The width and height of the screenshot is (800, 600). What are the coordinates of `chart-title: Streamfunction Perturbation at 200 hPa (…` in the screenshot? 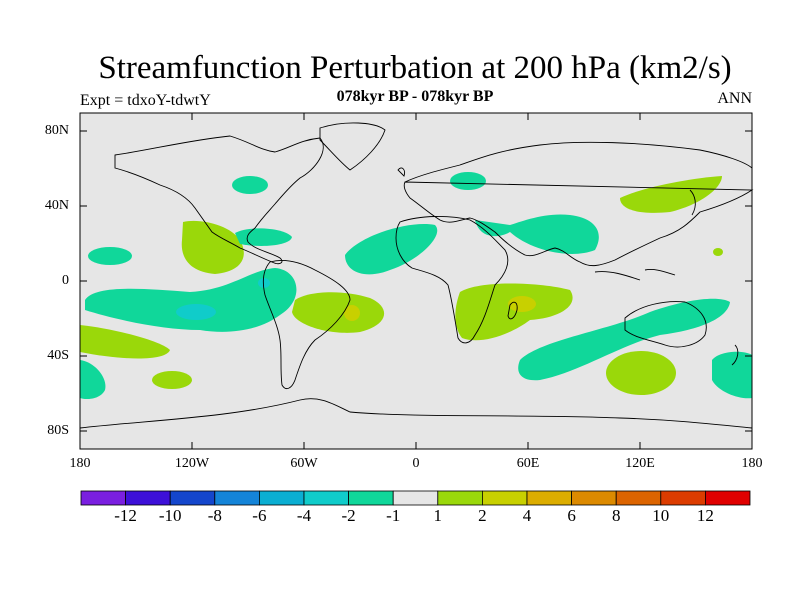 It's located at (415, 68).